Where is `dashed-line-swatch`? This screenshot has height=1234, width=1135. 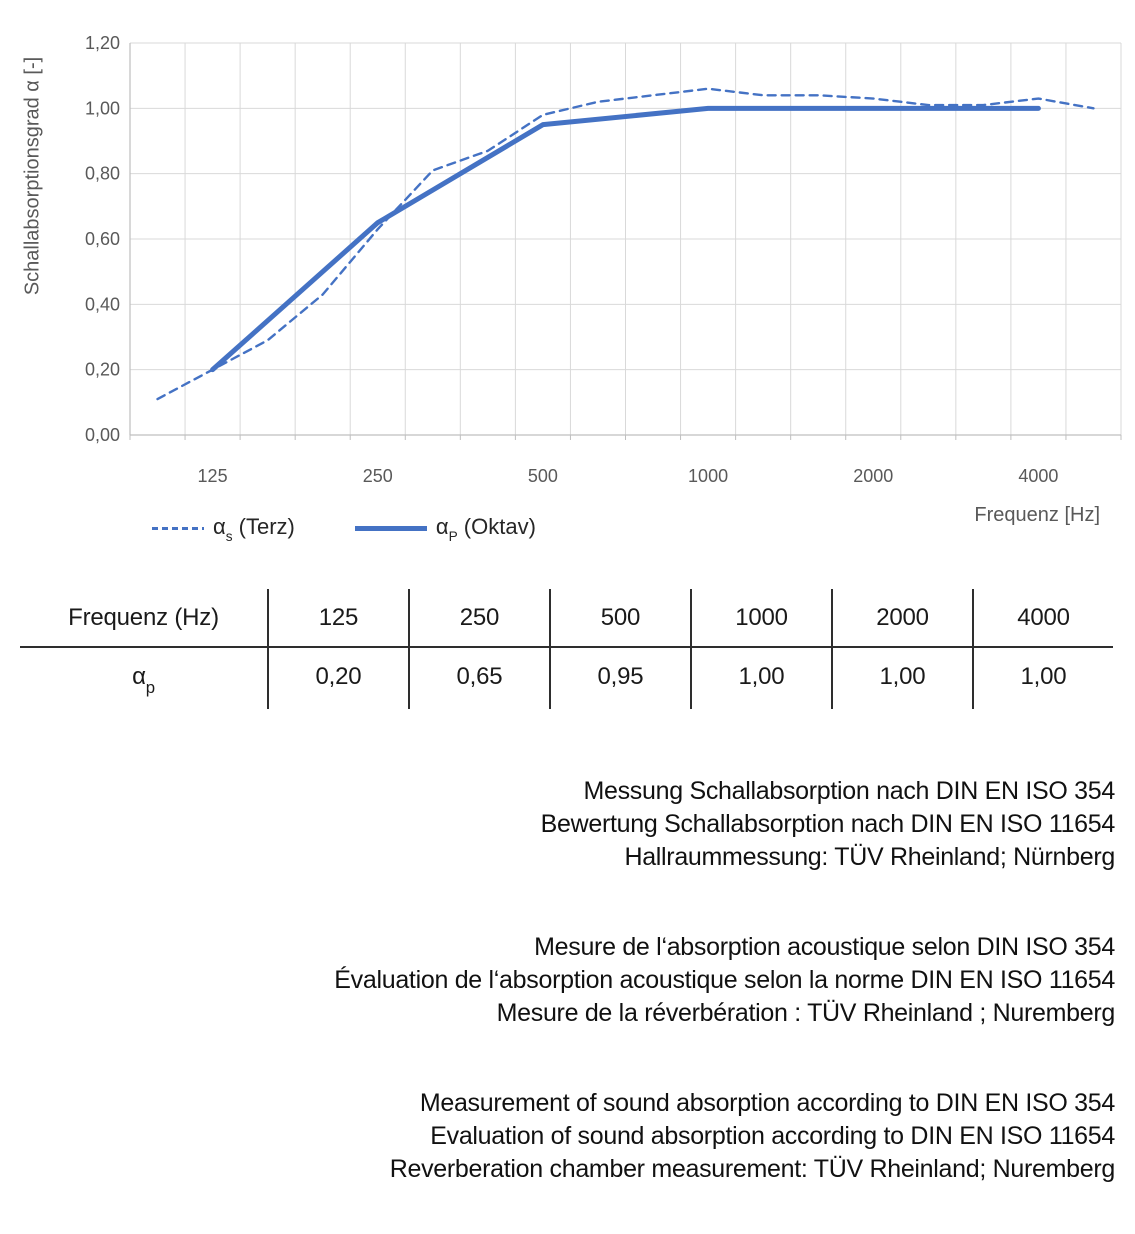 dashed-line-swatch is located at coordinates (178, 528).